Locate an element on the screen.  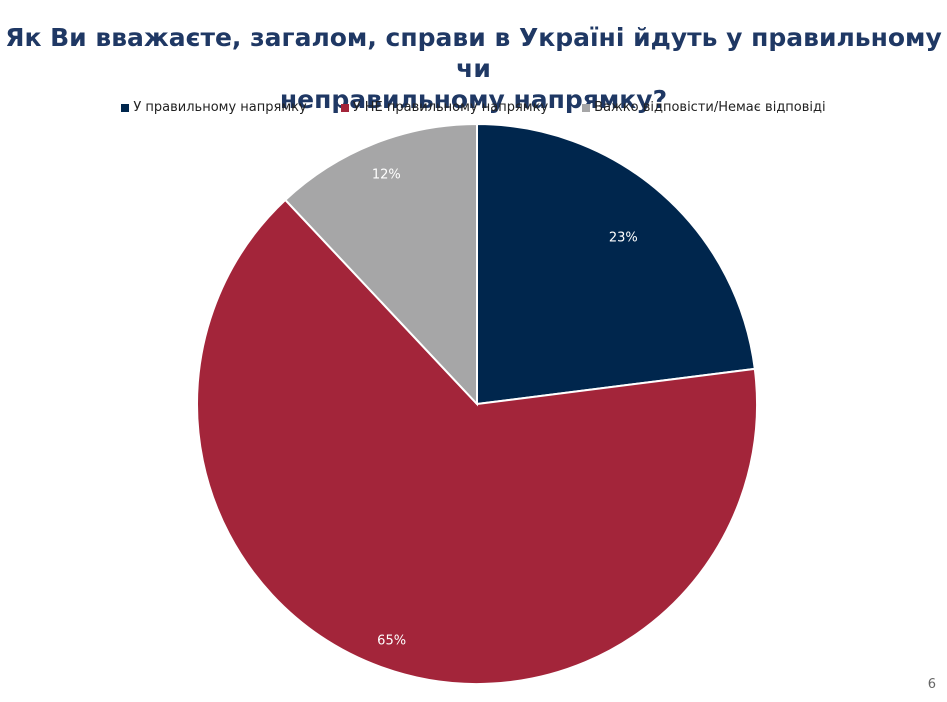
pie-slice-hard-to-say is located at coordinates (380, 264).